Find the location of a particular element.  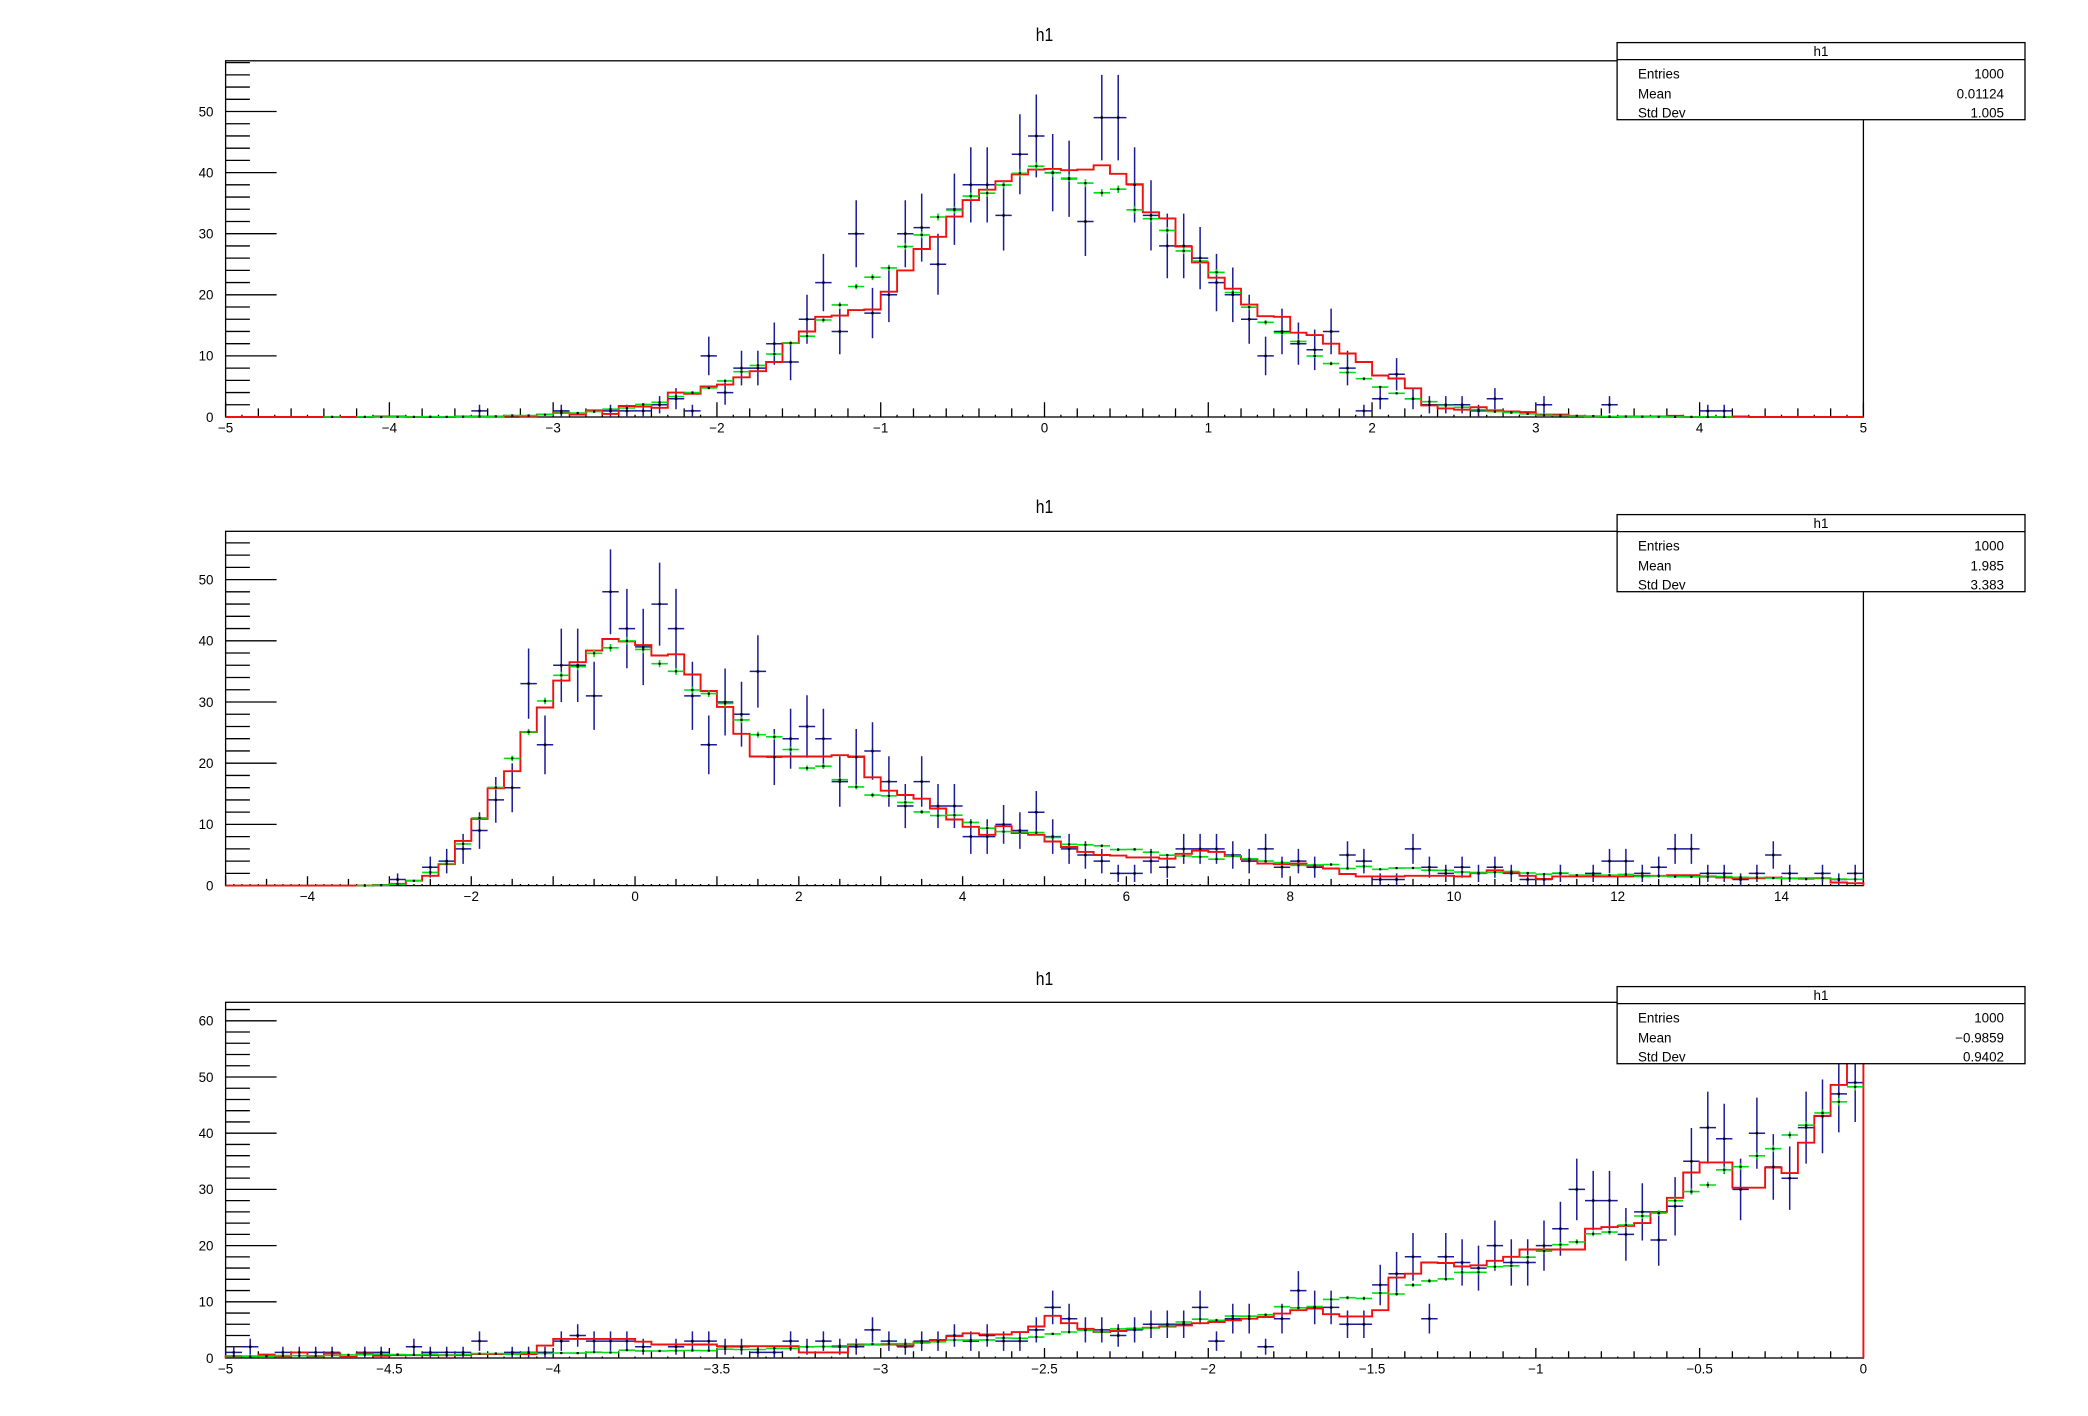

svg-text: −0.9859 is located at coordinates (1979, 1038).